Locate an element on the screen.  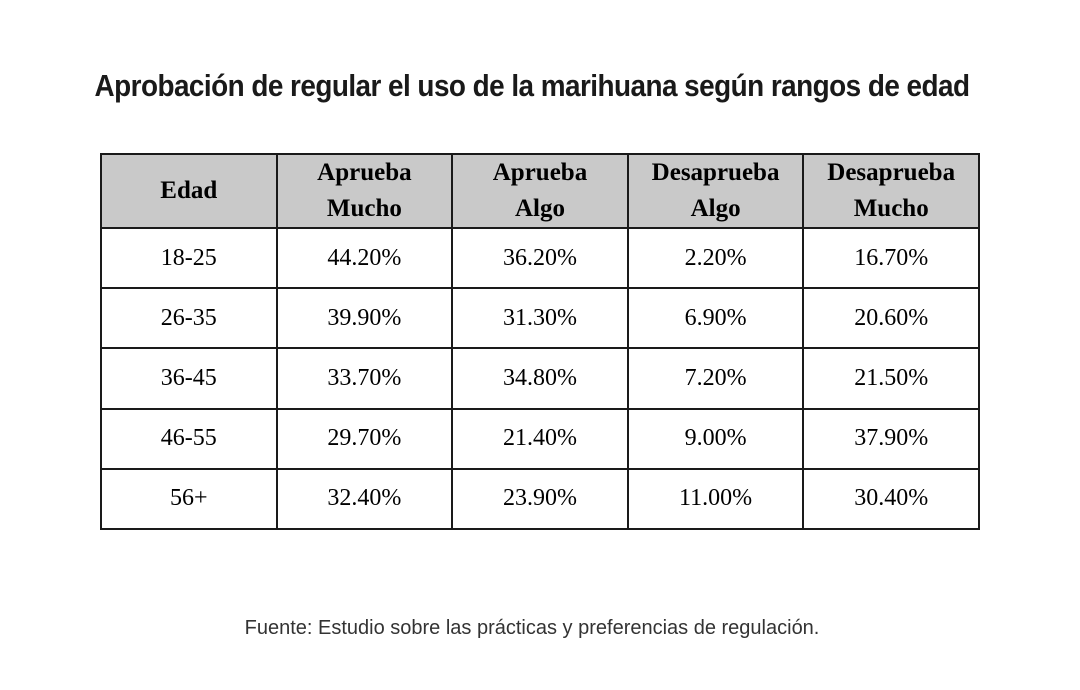
cell-aprueba-algo: 23.90% is located at coordinates (540, 499).